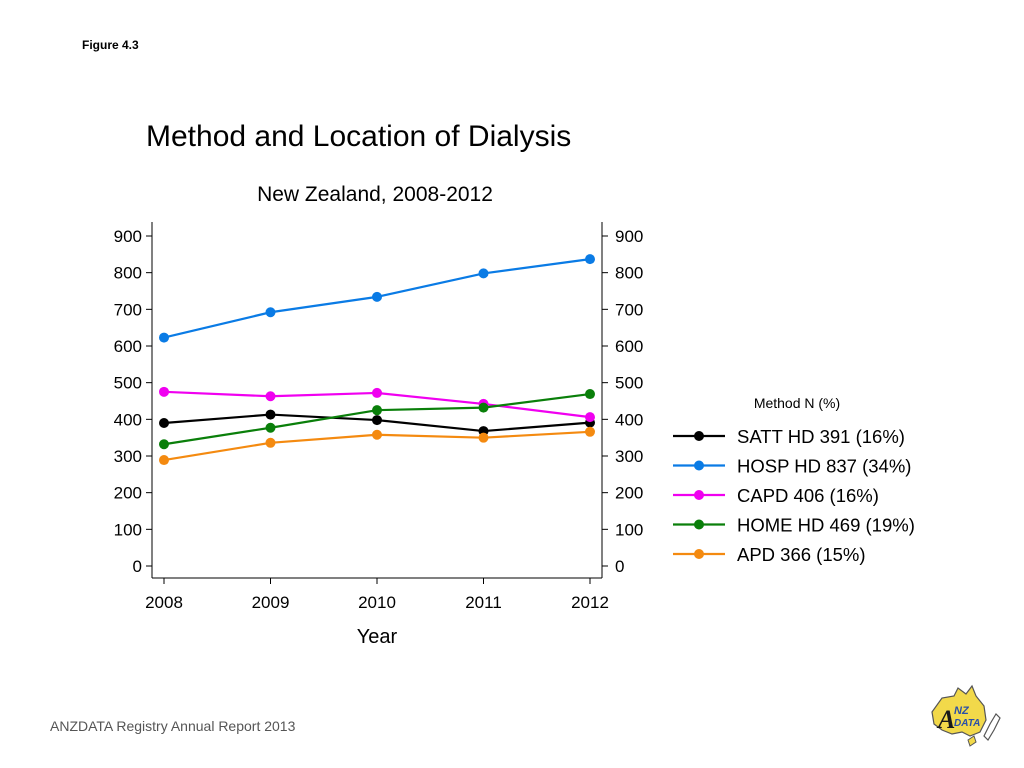  I want to click on y-tick-label-right: 300, so click(629, 456).